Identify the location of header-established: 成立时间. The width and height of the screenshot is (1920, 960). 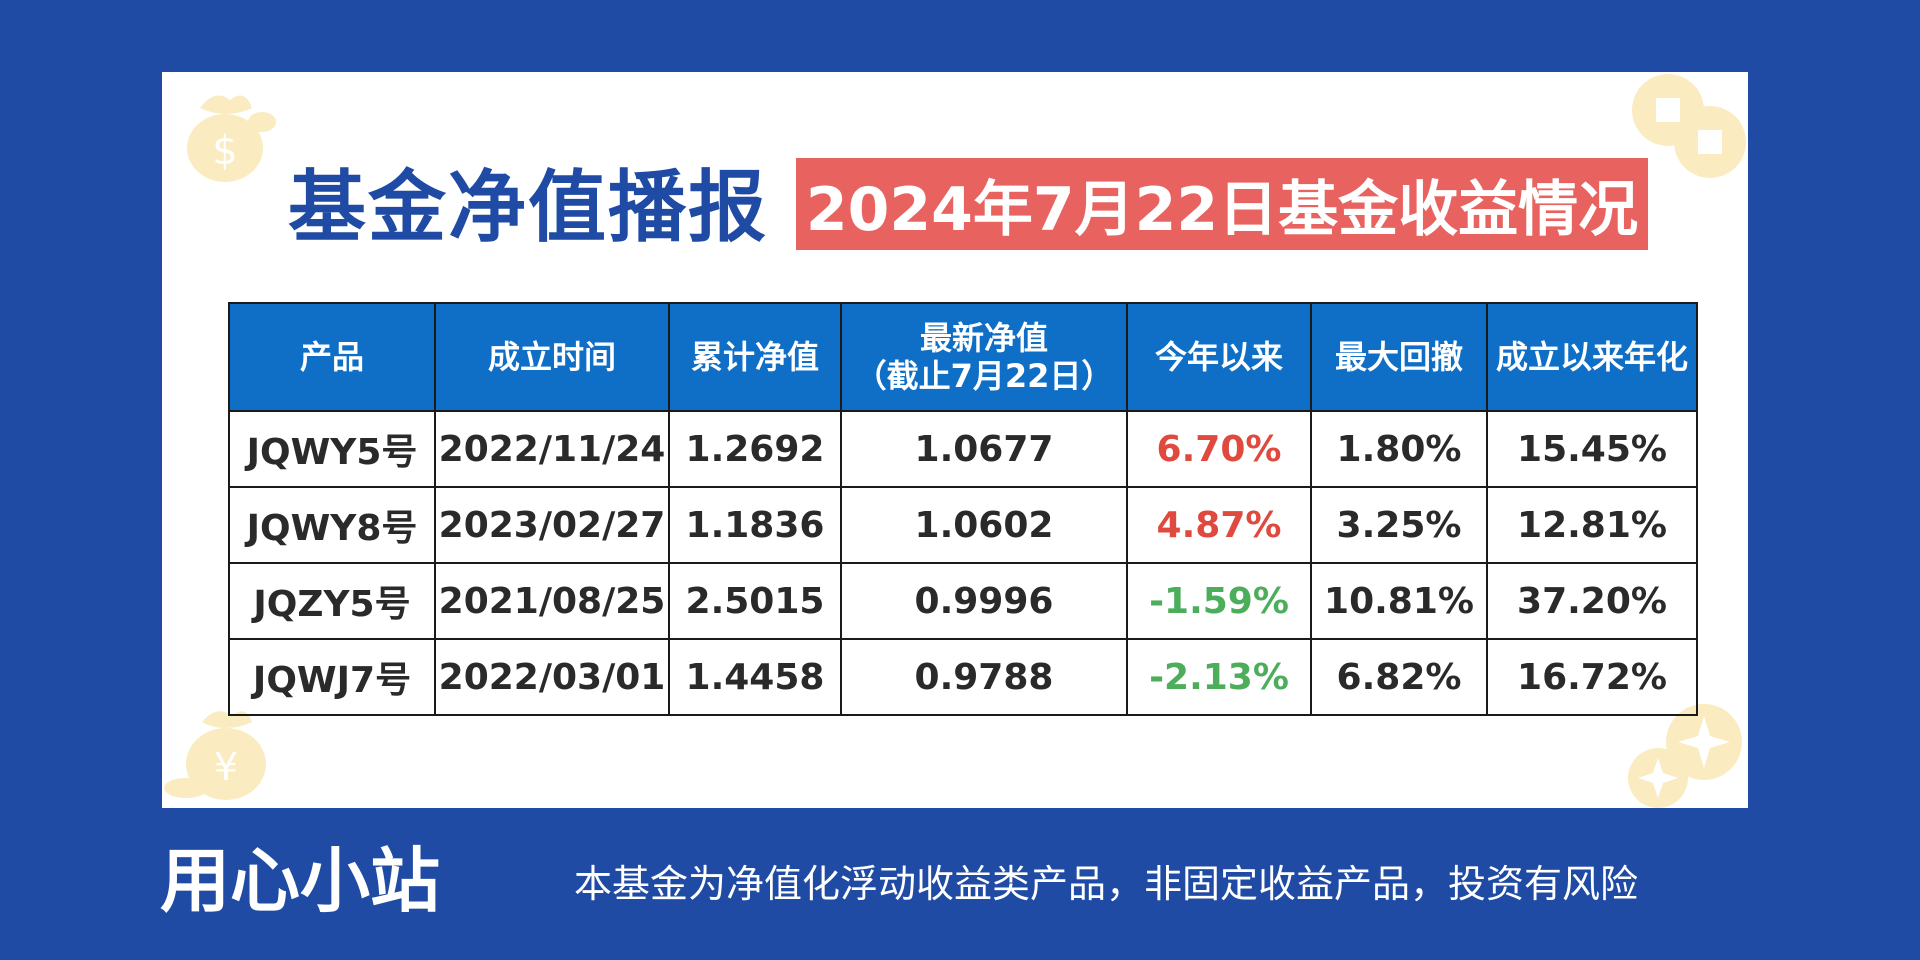
(552, 357).